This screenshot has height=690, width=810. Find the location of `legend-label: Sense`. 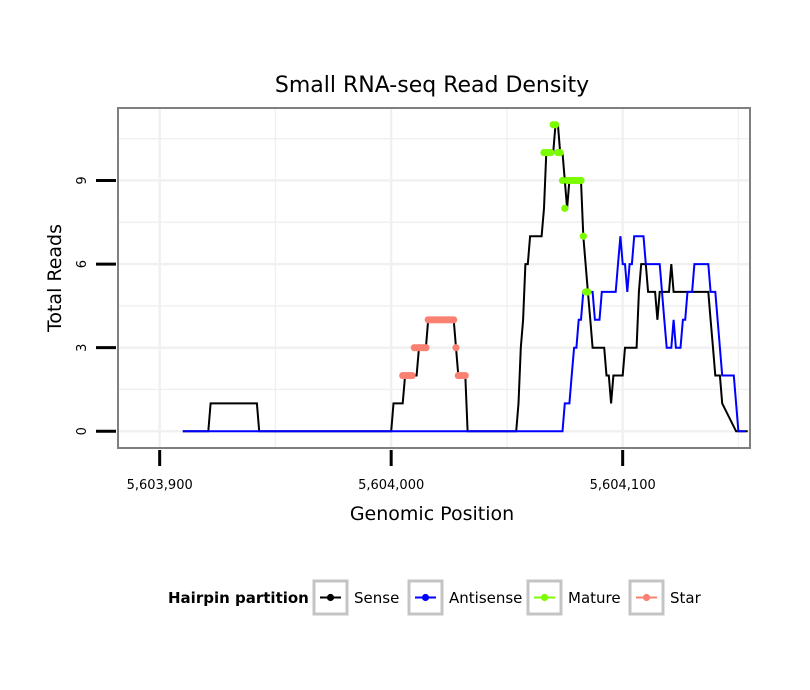

legend-label: Sense is located at coordinates (376, 598).